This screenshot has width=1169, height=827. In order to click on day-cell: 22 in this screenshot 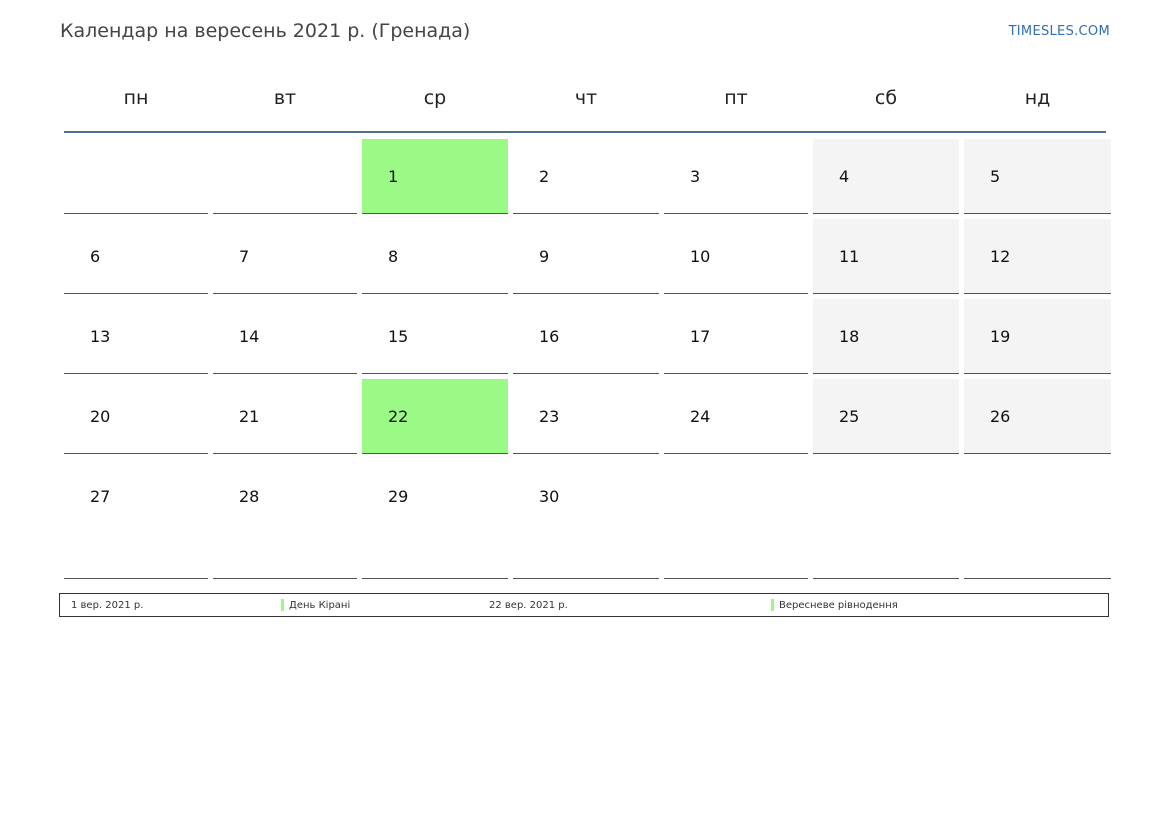, I will do `click(435, 416)`.